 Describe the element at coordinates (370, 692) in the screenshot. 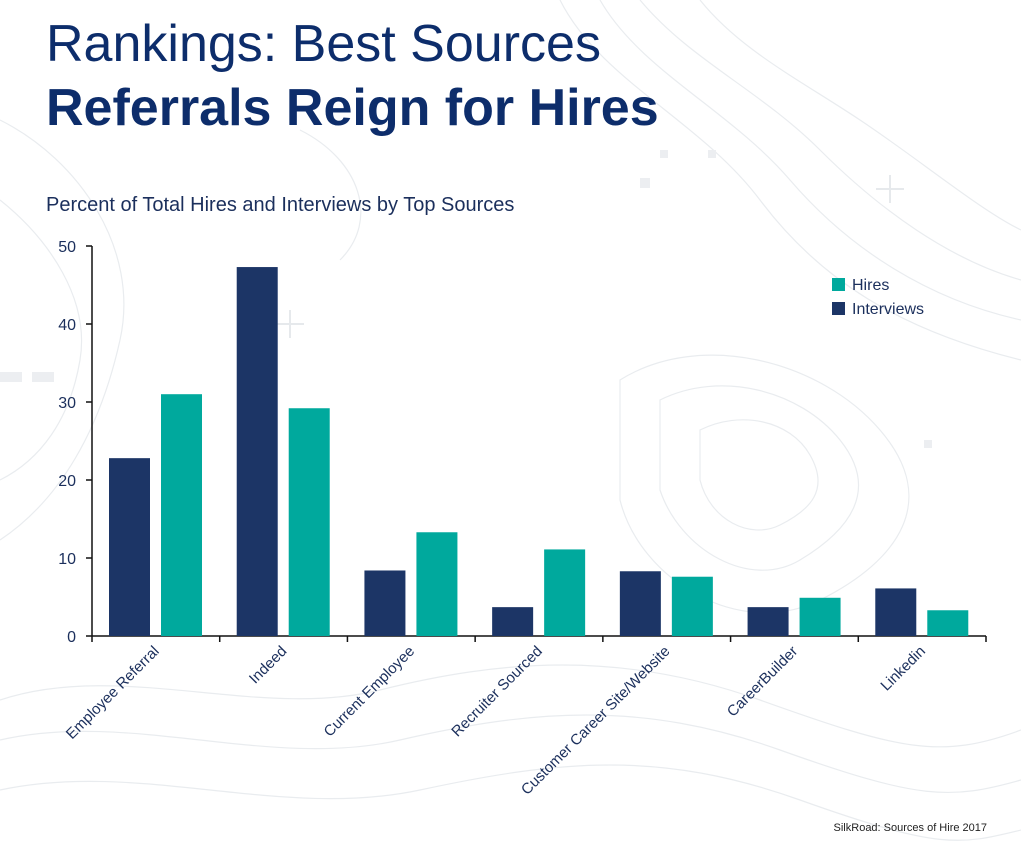

I see `x-tick-label: Current Employee` at that location.